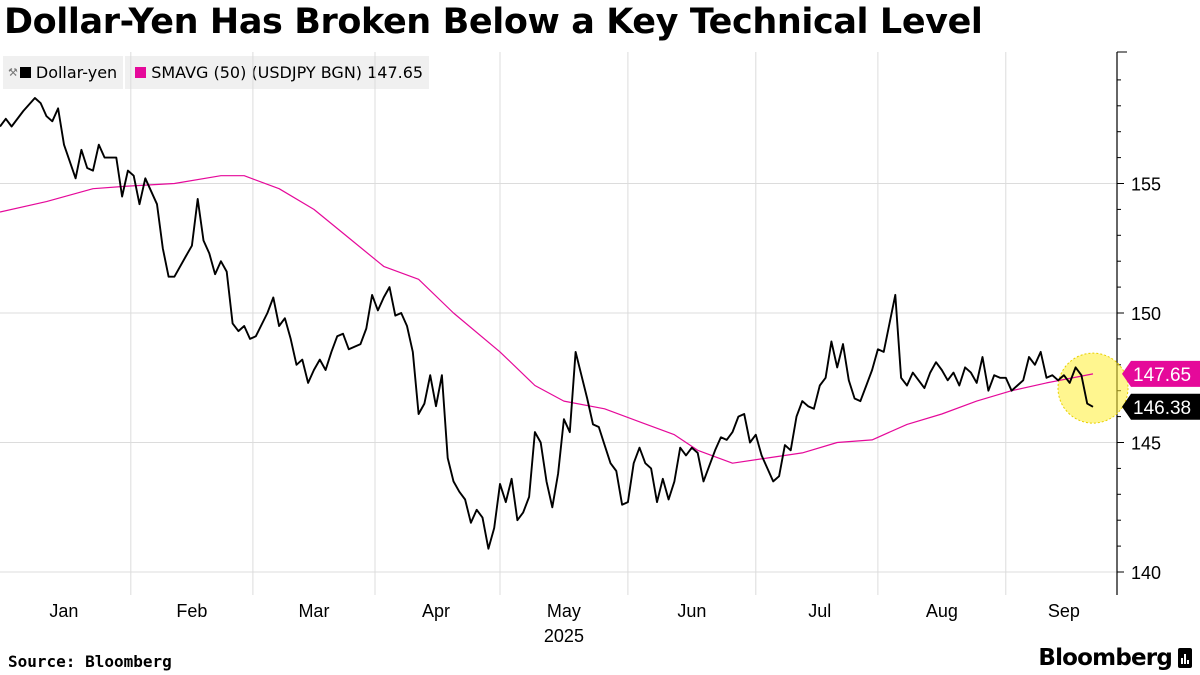  What do you see at coordinates (1146, 185) in the screenshot?
I see `y-tick-label-155: 155` at bounding box center [1146, 185].